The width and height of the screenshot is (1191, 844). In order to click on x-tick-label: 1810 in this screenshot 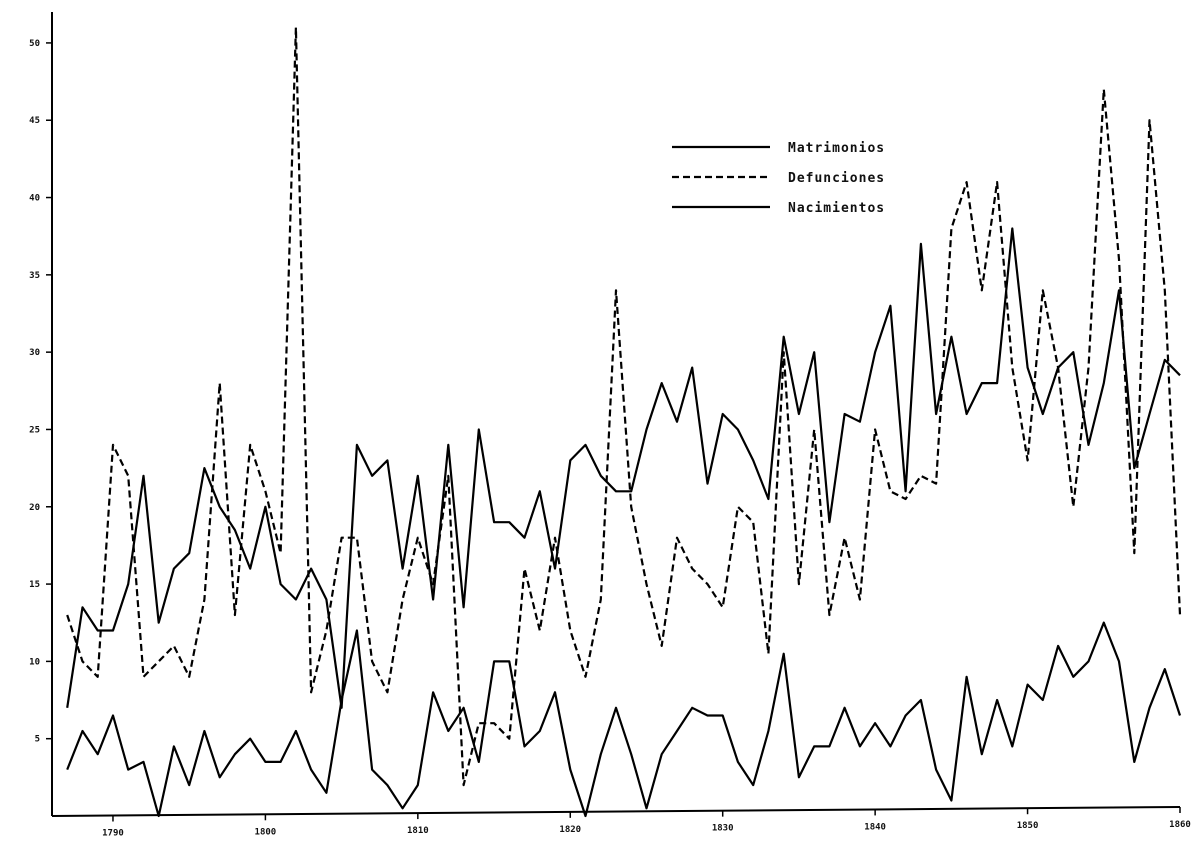, I will do `click(418, 831)`.